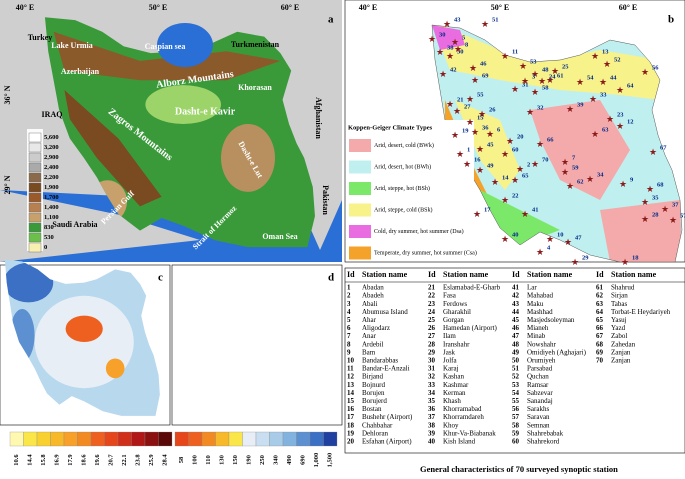 This screenshot has width=685, height=479. I want to click on table-cell: Mashhad, so click(540, 312).